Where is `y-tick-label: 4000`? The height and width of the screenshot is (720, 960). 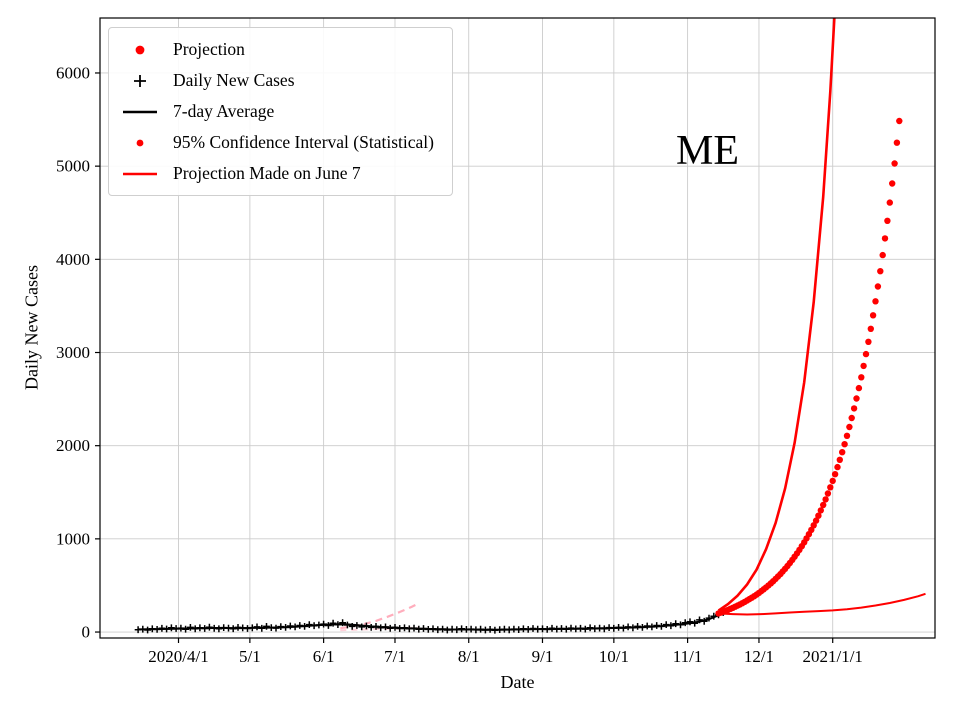 y-tick-label: 4000 is located at coordinates (73, 259).